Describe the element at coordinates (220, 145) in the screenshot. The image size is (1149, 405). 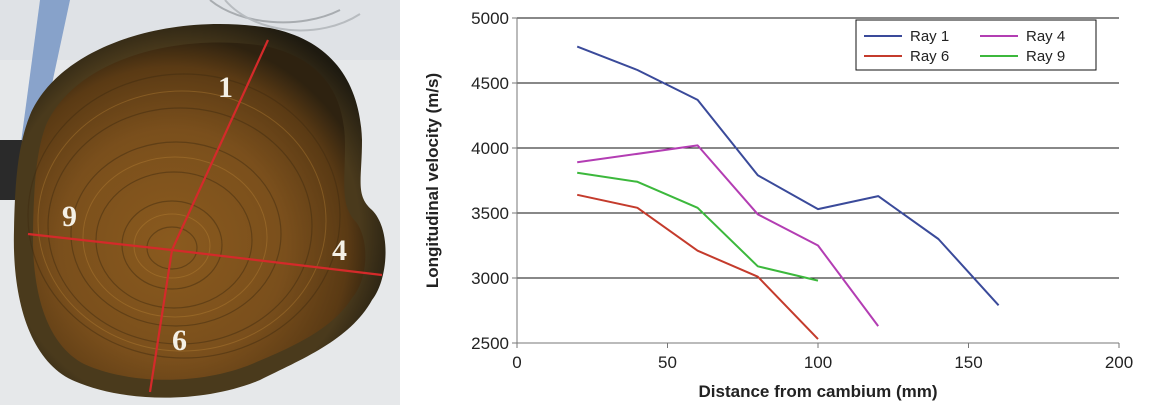
I see `ray-1-line` at that location.